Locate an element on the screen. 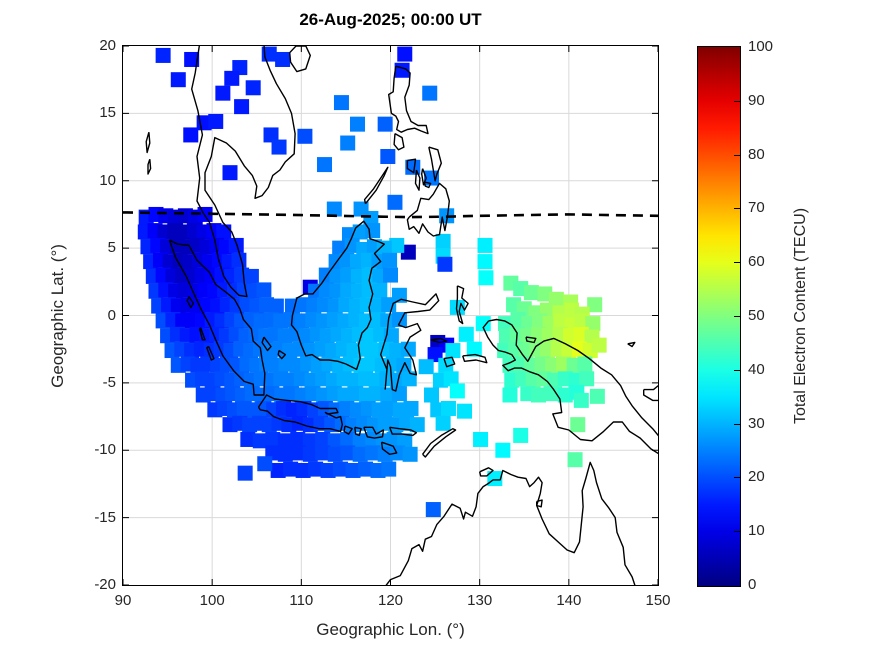 The image size is (875, 656). y-tick-label: 15 is located at coordinates (107, 113).